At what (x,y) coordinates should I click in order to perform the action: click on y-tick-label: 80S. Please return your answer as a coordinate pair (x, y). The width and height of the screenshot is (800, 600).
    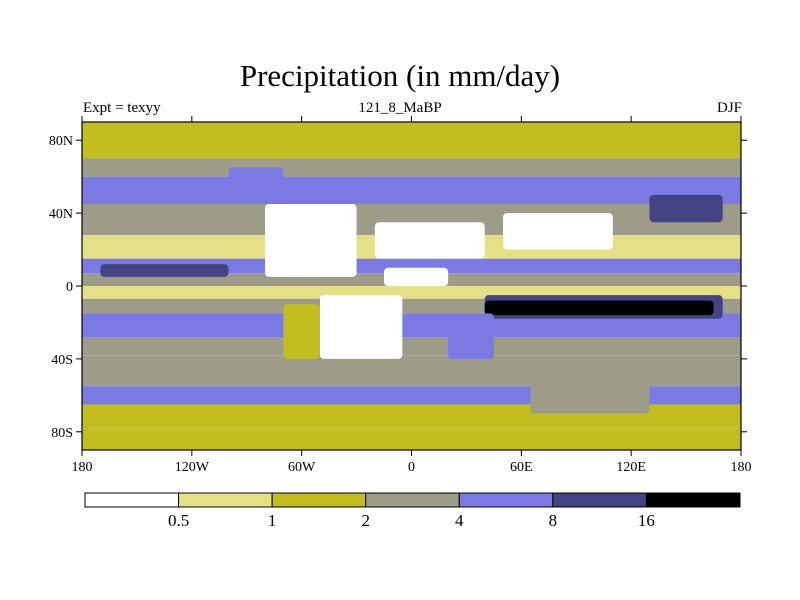
    Looking at the image, I should click on (62, 433).